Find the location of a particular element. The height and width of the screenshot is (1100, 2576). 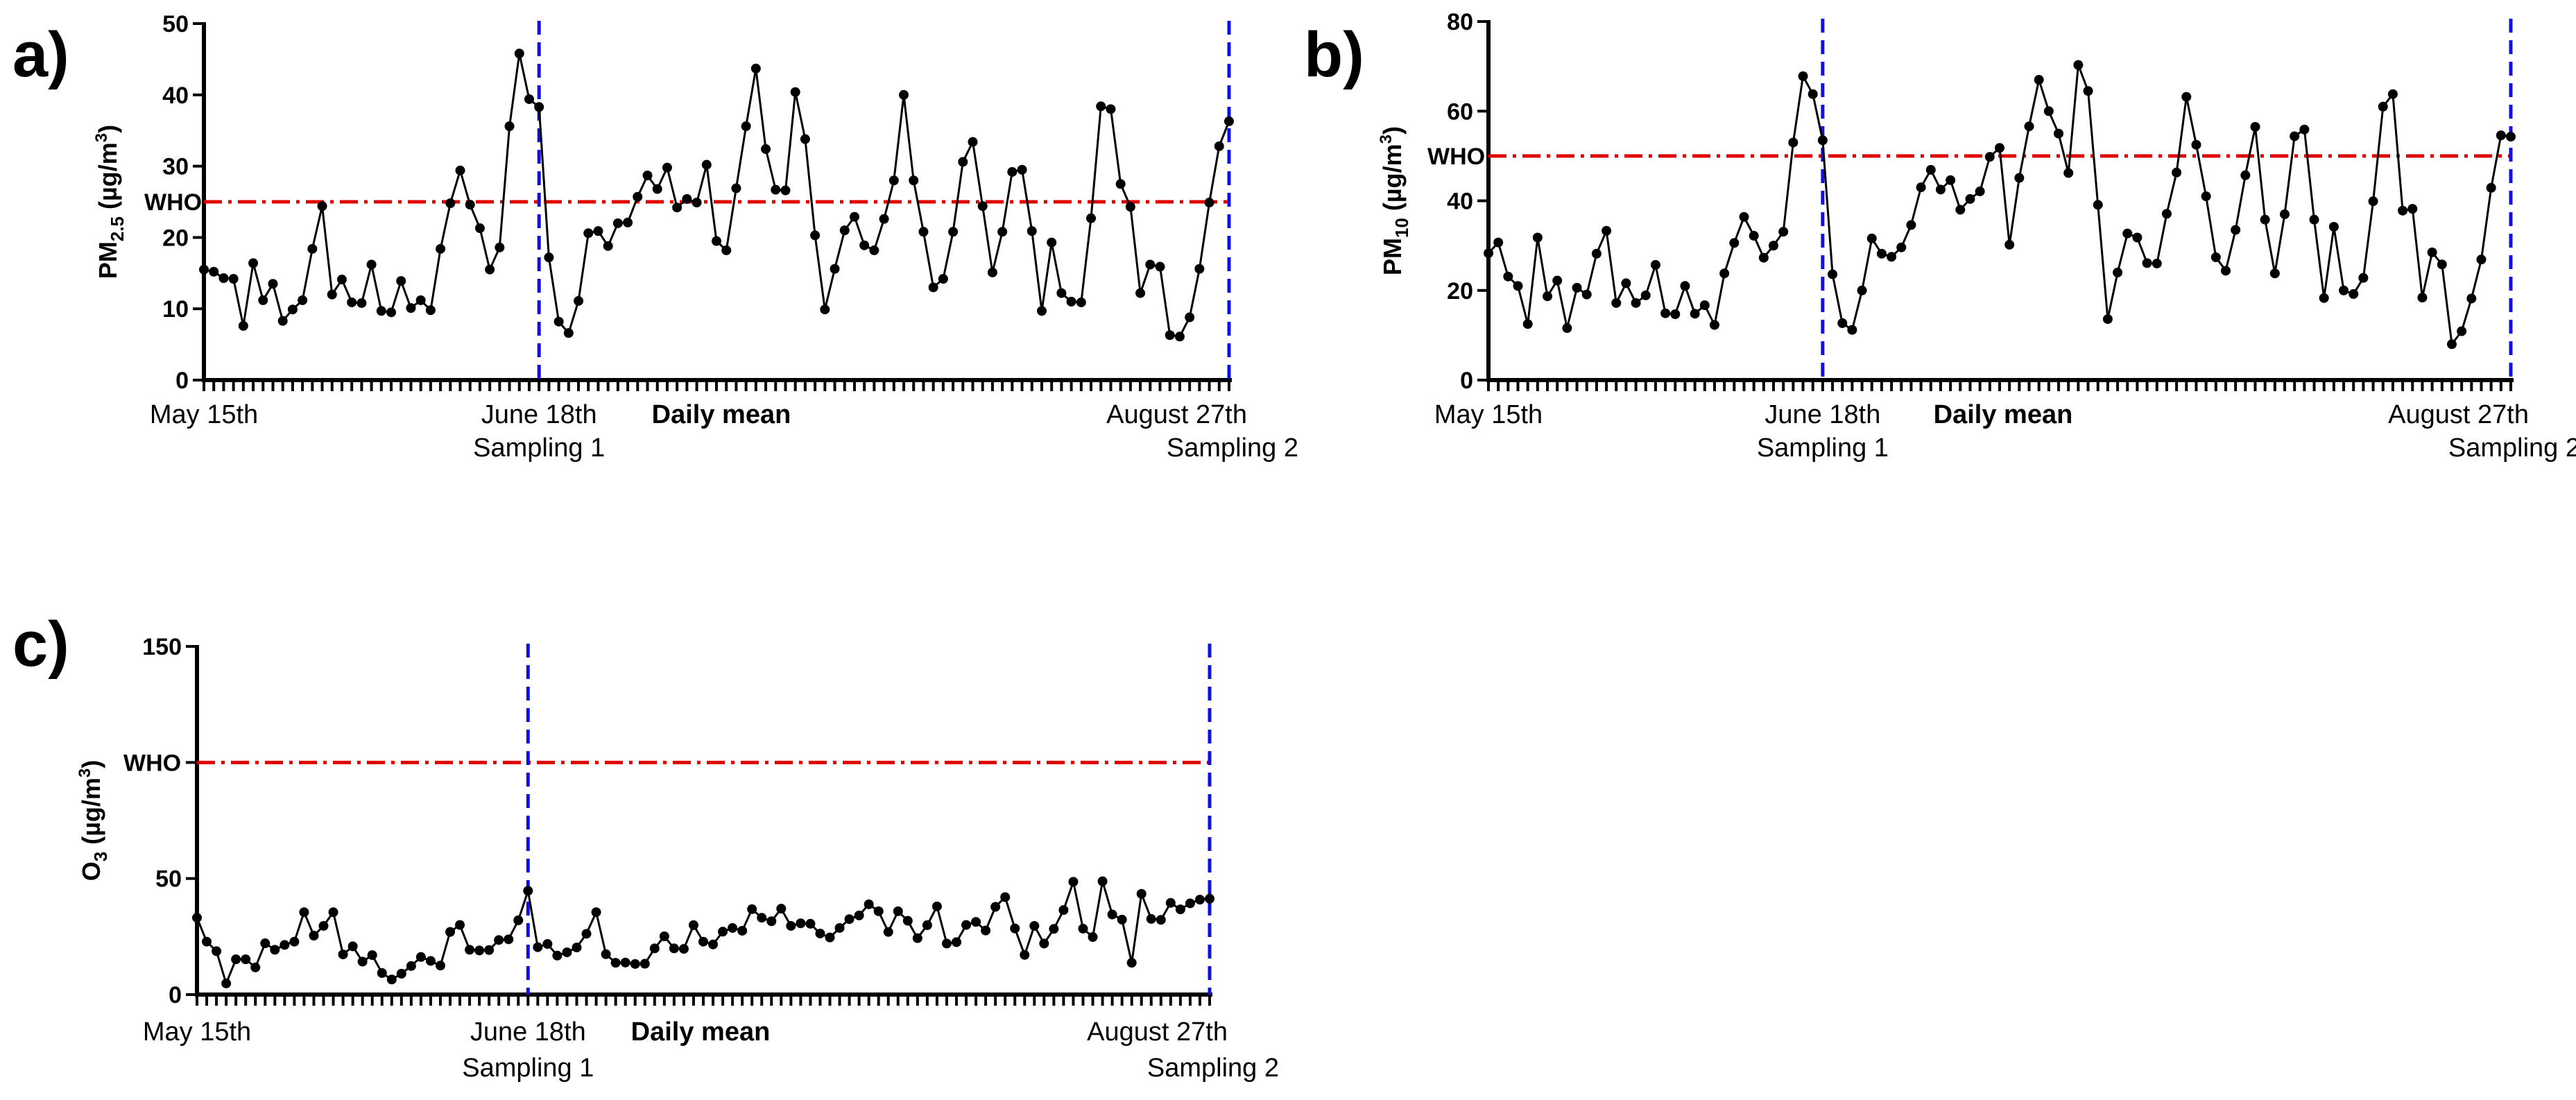

panel-label: c) is located at coordinates (40, 644).